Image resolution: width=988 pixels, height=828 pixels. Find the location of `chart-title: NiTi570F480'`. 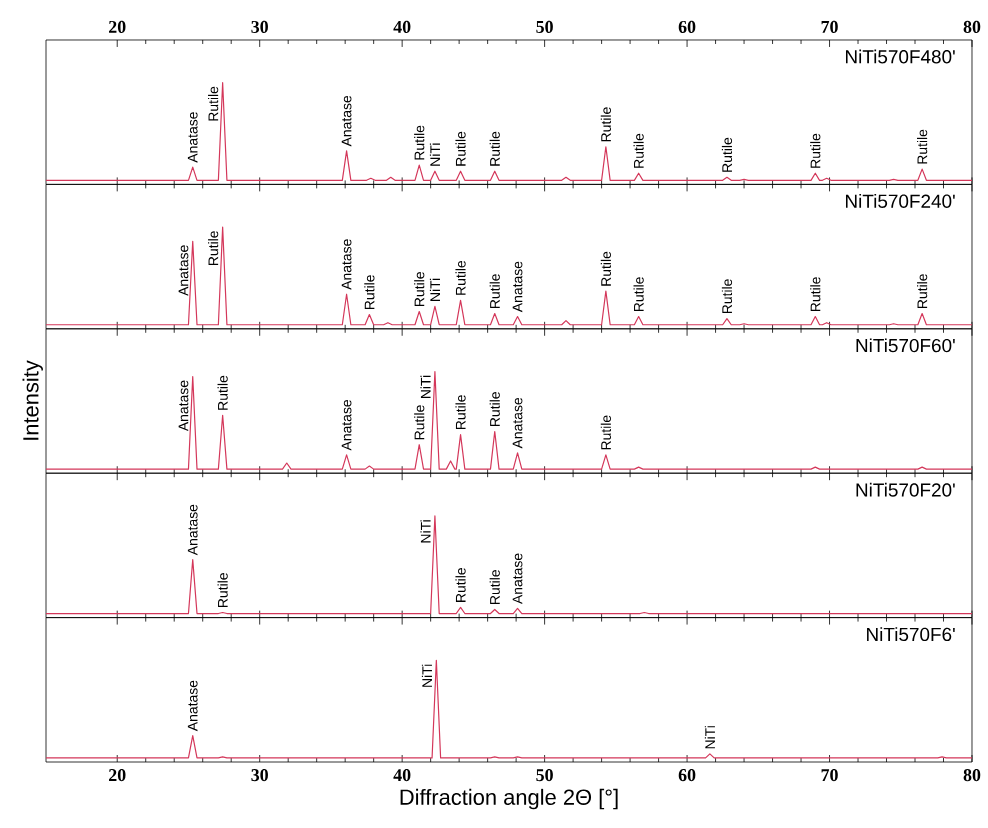

chart-title: NiTi570F480' is located at coordinates (900, 56).